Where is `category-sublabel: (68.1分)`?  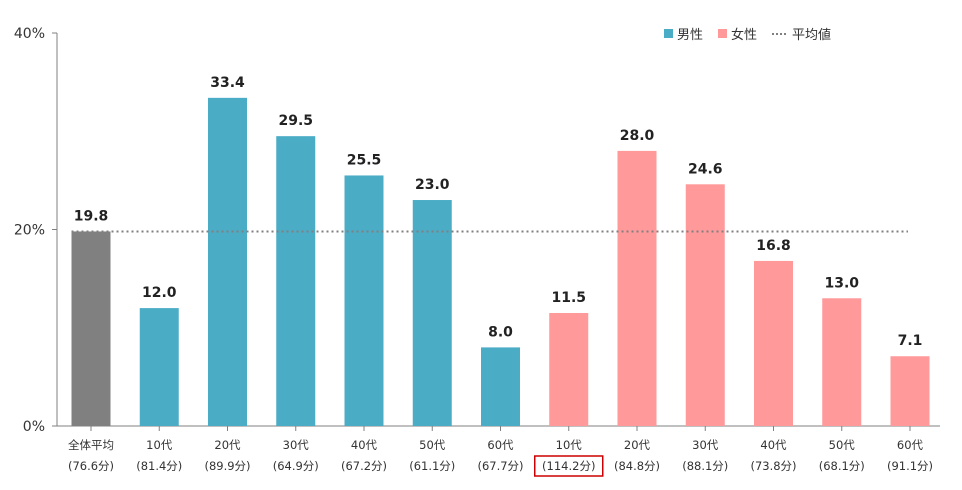 category-sublabel: (68.1分) is located at coordinates (842, 466).